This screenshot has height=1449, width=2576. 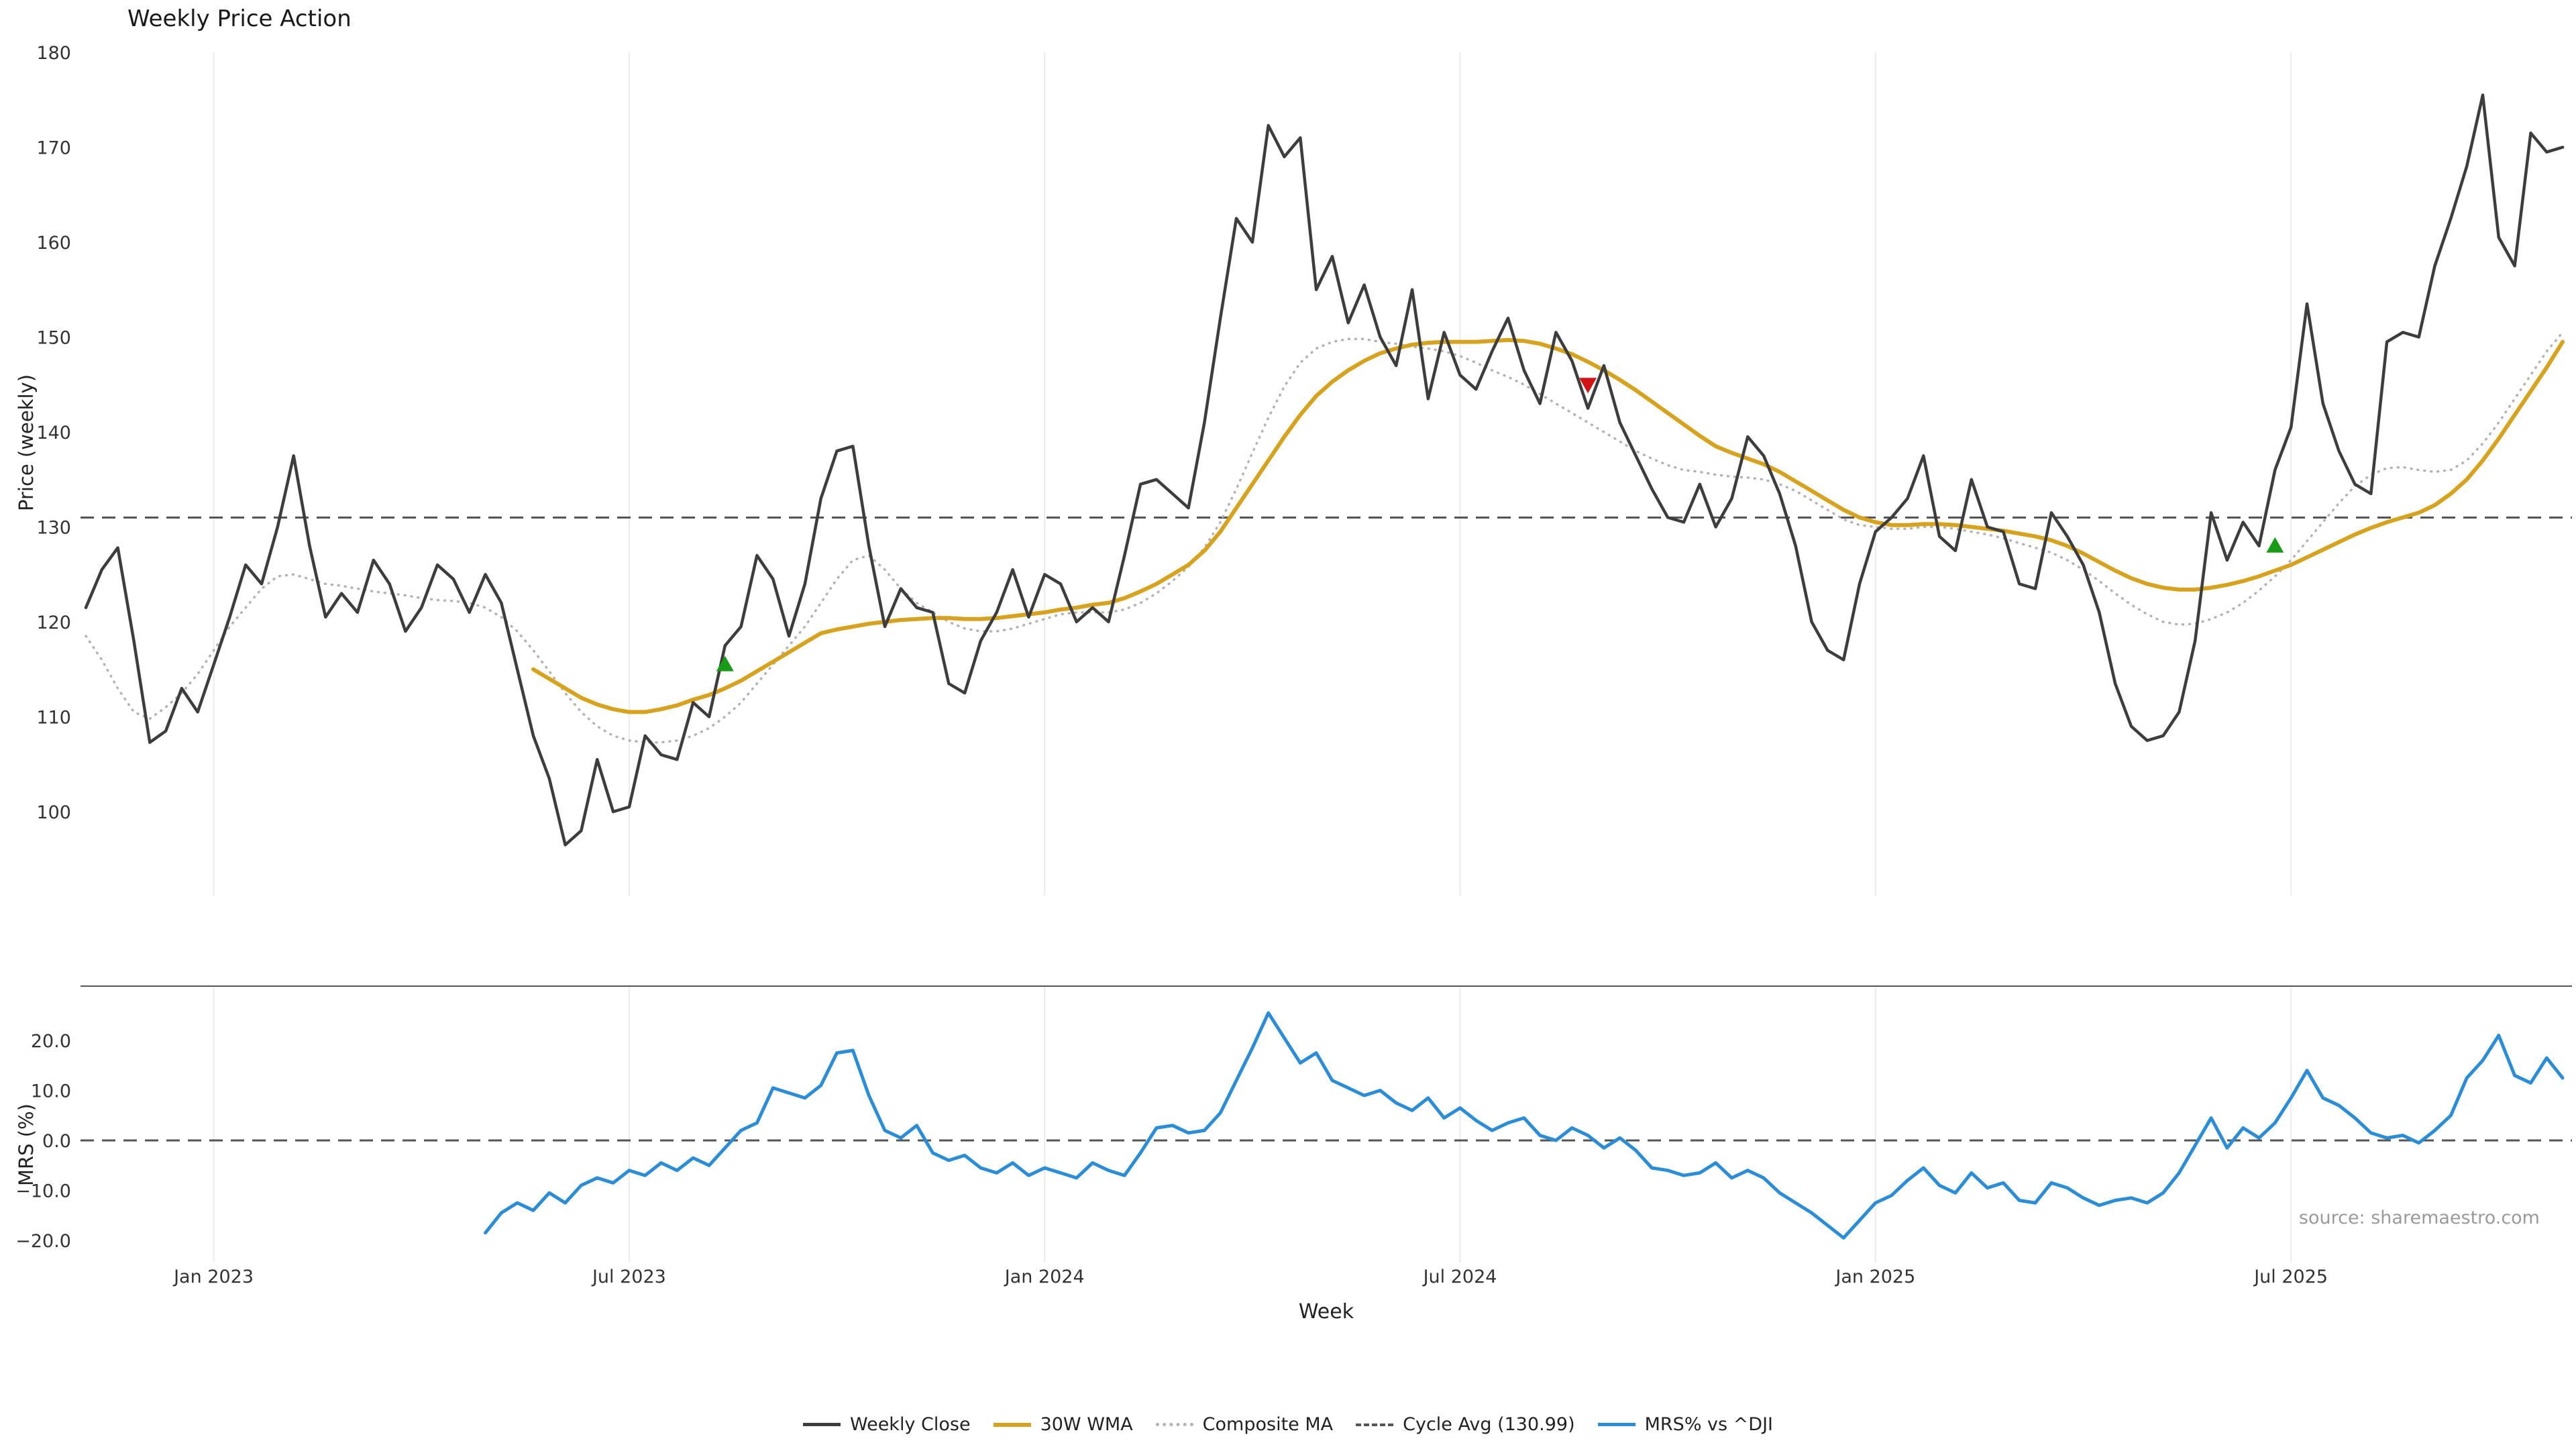 What do you see at coordinates (51, 1091) in the screenshot?
I see `mrs-tick-label: 10.0` at bounding box center [51, 1091].